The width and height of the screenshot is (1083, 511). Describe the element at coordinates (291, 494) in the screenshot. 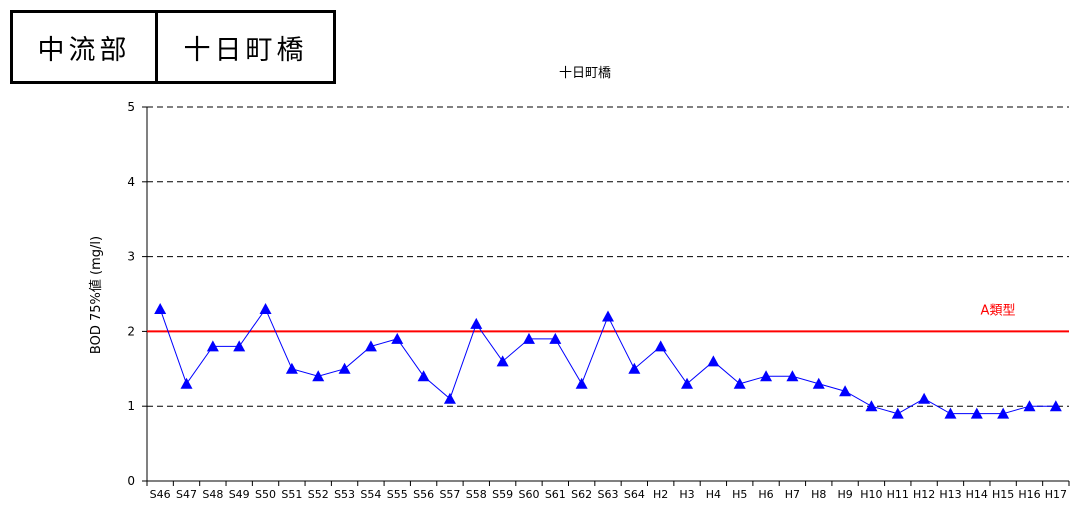

I see `x-tick-label: S51` at that location.